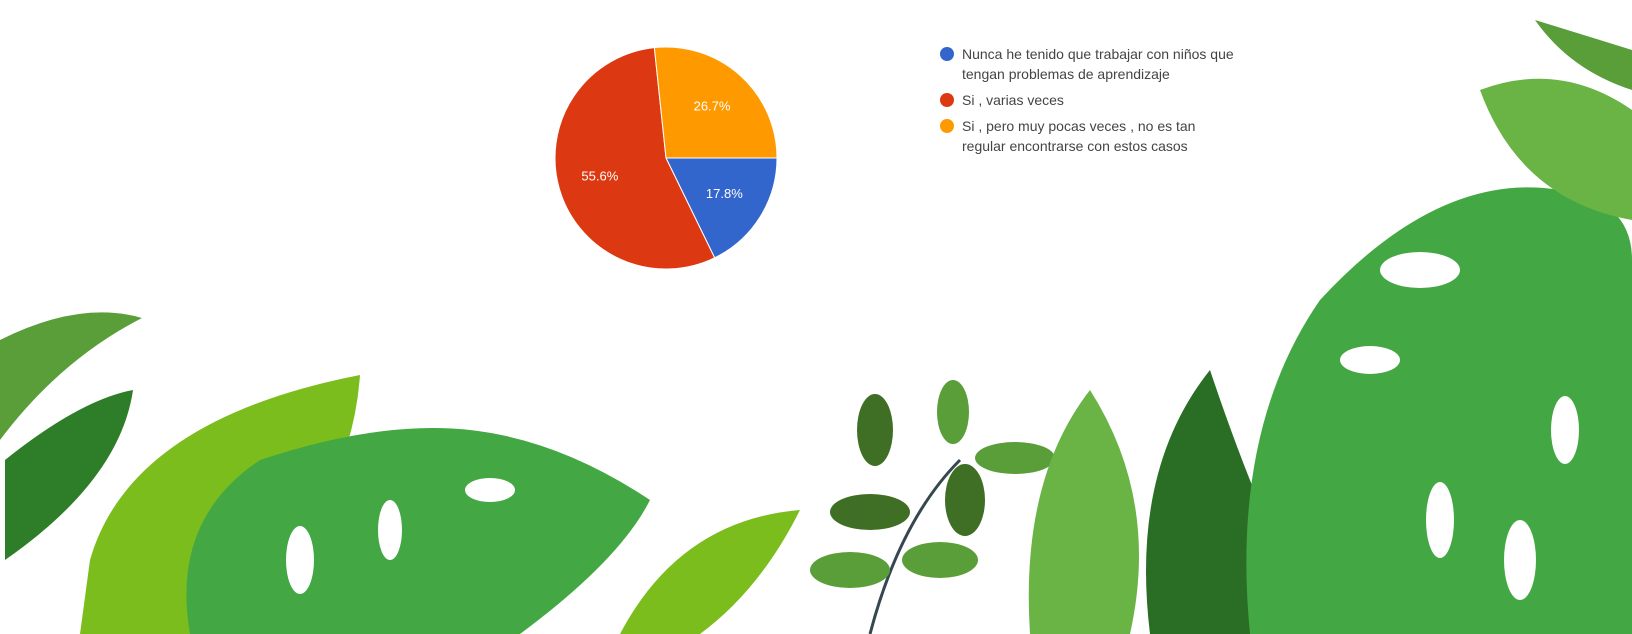 This screenshot has height=634, width=1632. What do you see at coordinates (599, 175) in the screenshot?
I see `slice-label: 55.6%` at bounding box center [599, 175].